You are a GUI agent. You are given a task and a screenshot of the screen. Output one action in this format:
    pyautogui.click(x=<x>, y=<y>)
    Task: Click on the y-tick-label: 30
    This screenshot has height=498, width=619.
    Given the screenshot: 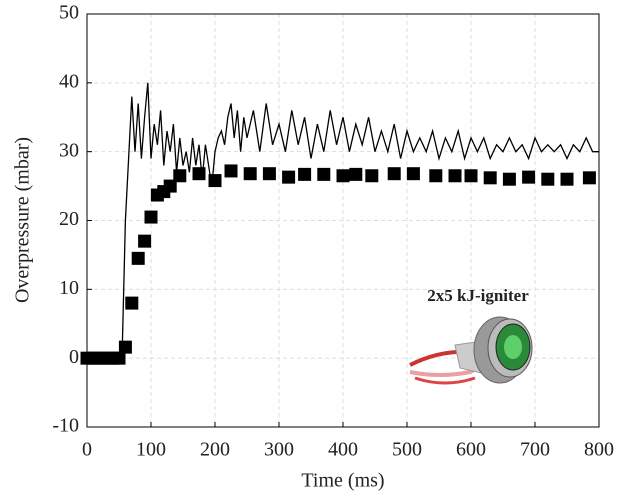 What is the action you would take?
    pyautogui.click(x=69, y=150)
    